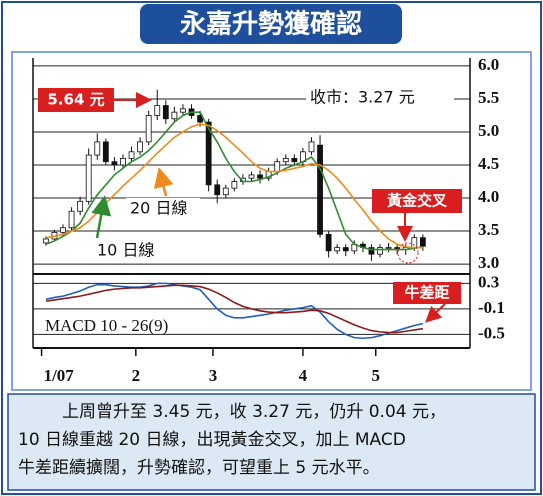 Image resolution: width=543 pixels, height=496 pixels. What do you see at coordinates (488, 97) in the screenshot?
I see `y-tick-label: 5.5` at bounding box center [488, 97].